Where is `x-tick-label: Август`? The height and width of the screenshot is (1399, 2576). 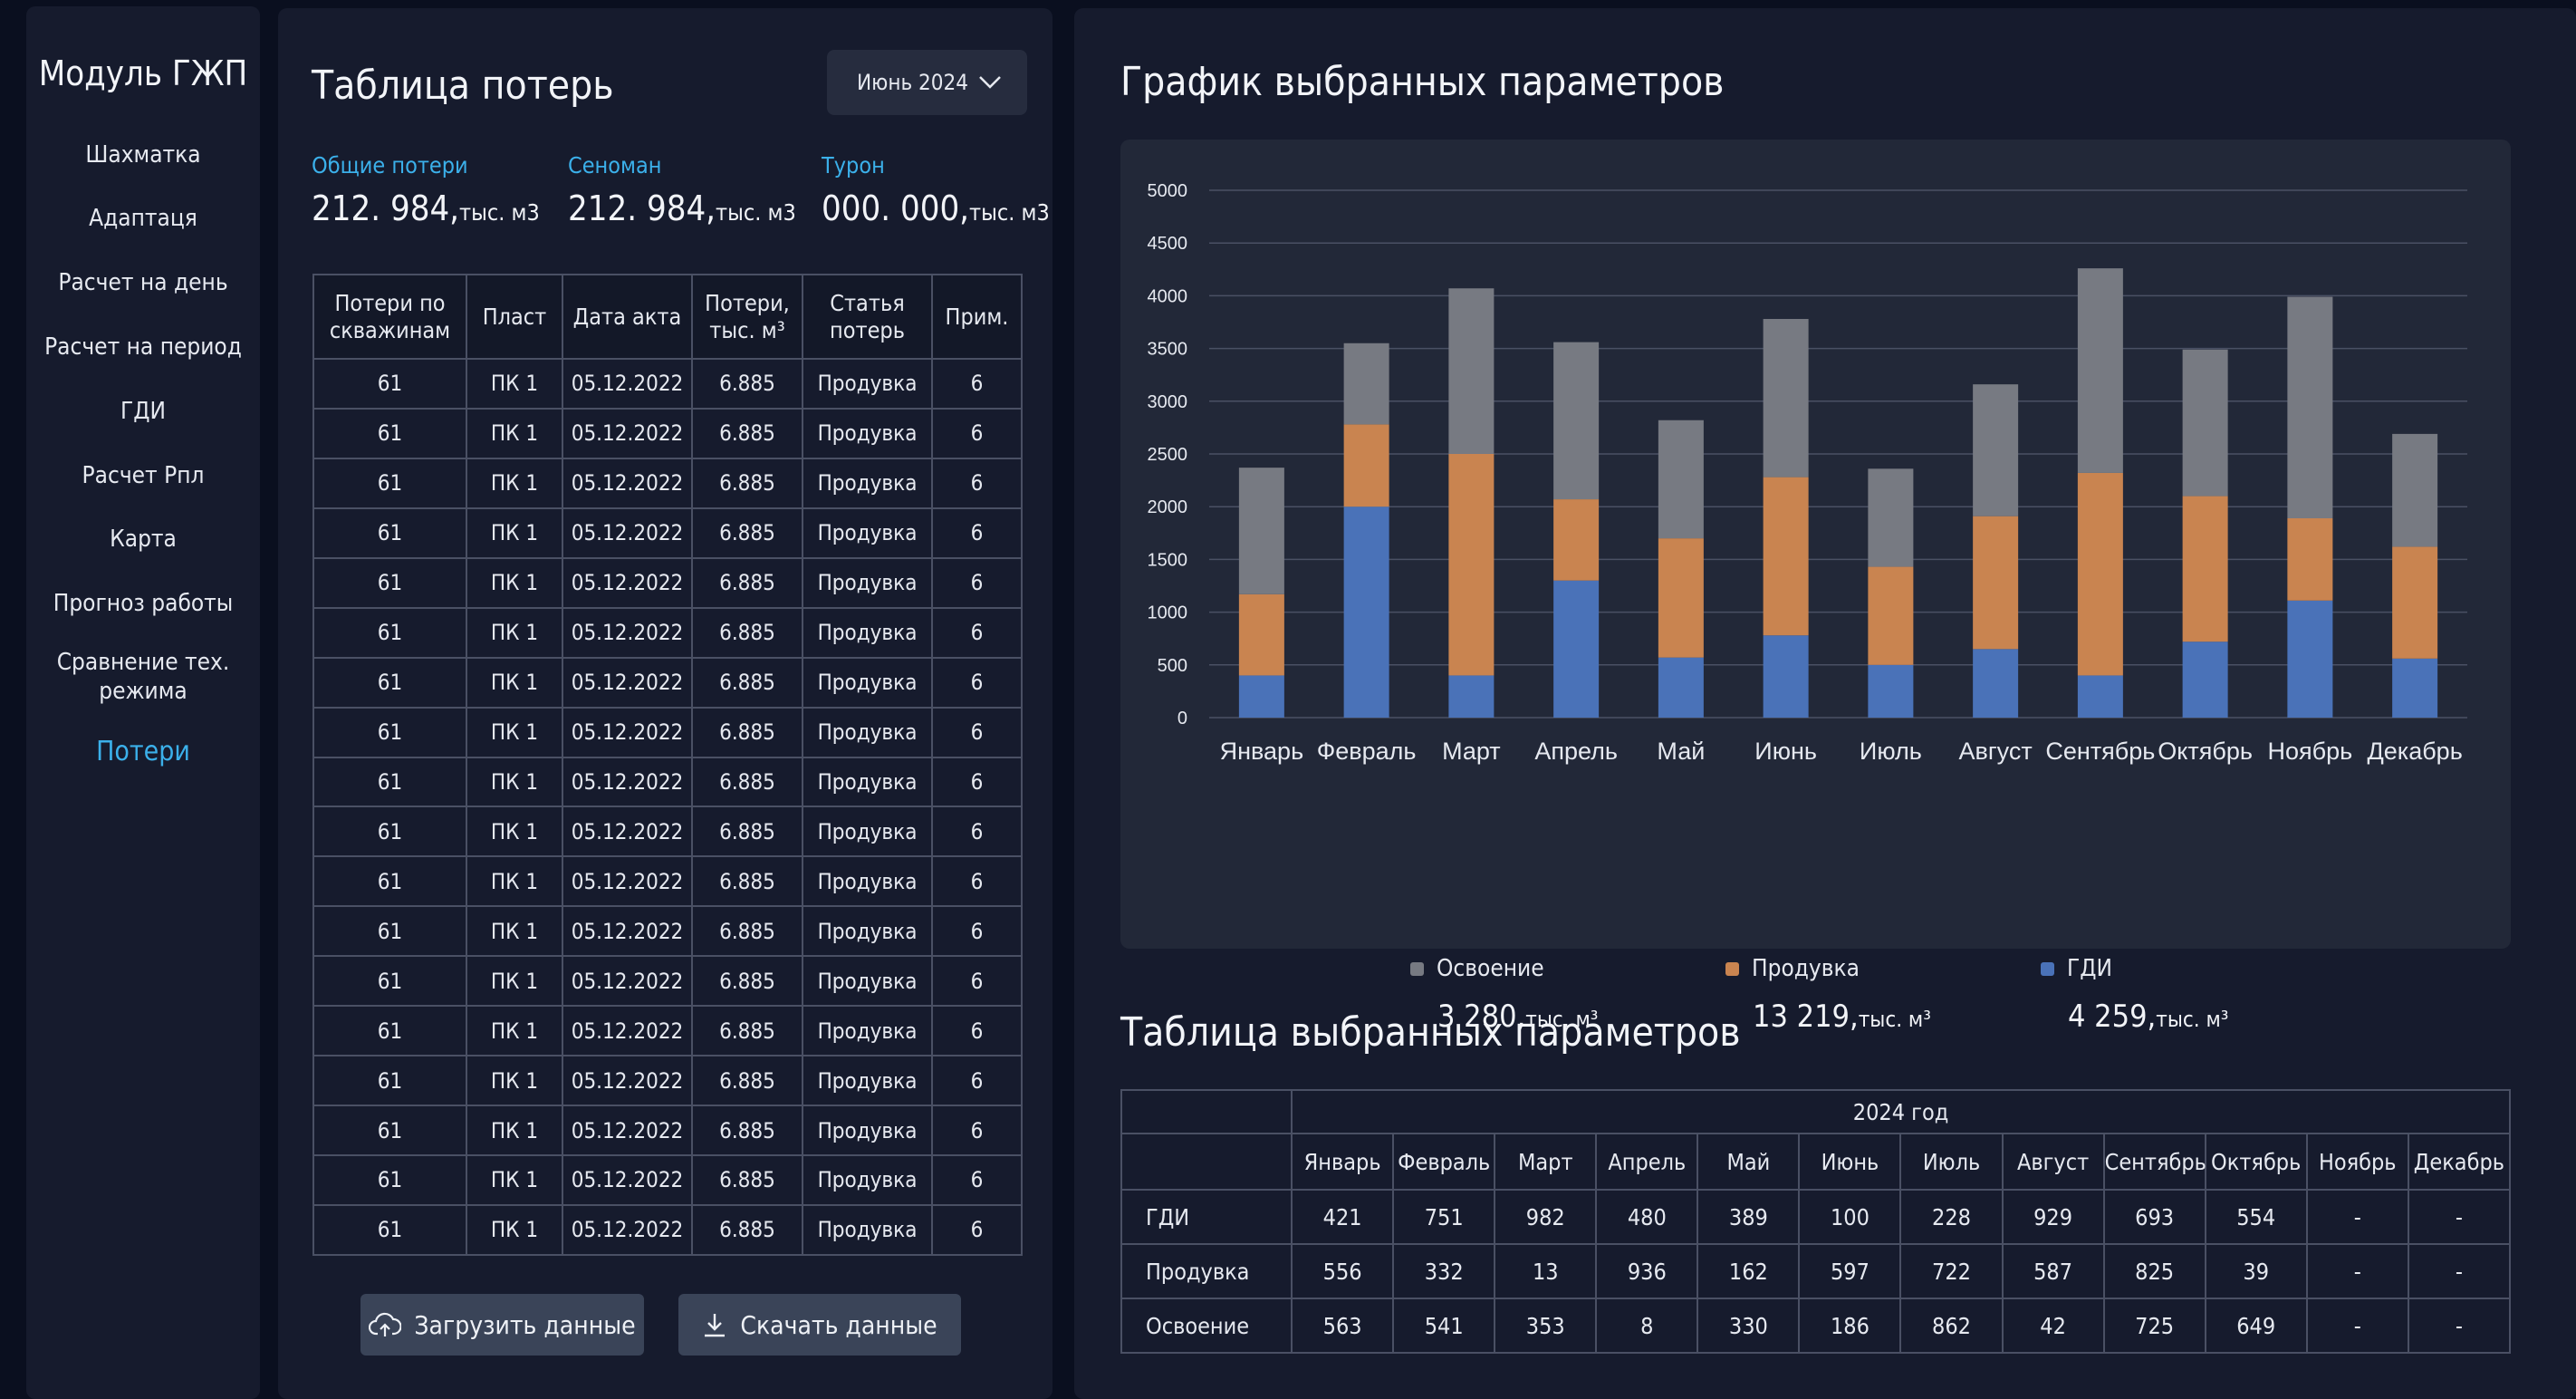 x-tick-label: Август is located at coordinates (1995, 751).